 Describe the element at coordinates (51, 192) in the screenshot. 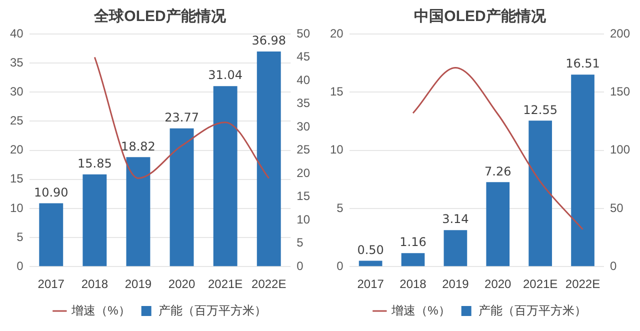

I see `data-label: 10.90` at that location.